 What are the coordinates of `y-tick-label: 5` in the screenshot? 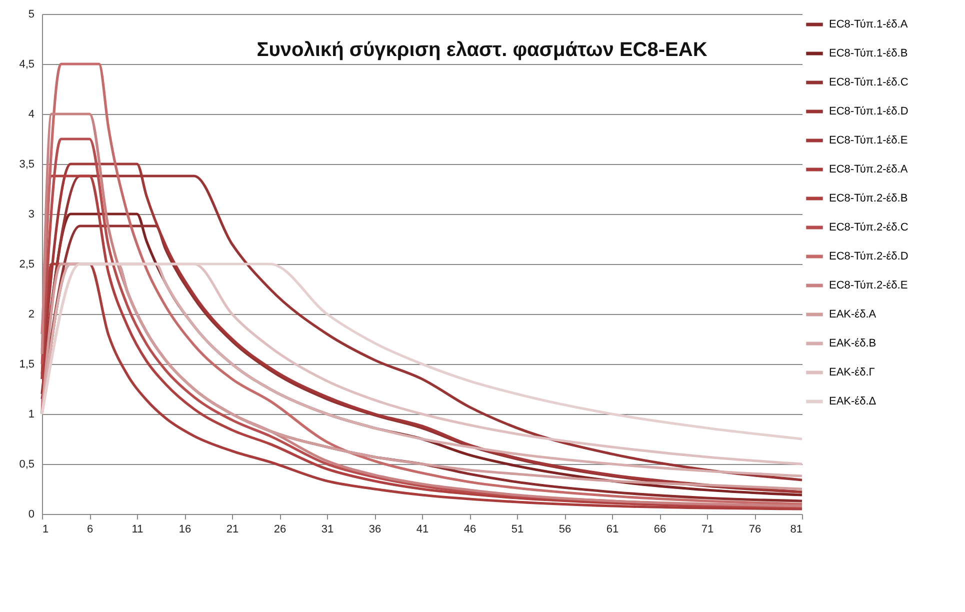 It's located at (31, 14).